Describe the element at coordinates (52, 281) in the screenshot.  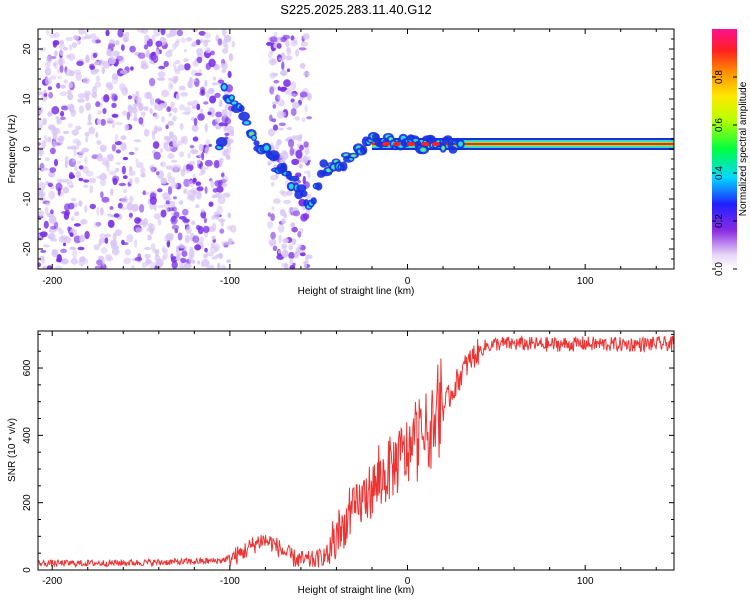
I see `x-tick-label: -200` at that location.